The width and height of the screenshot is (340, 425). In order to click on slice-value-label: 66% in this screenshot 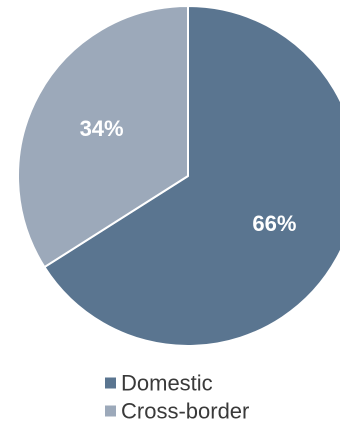, I will do `click(274, 223)`.